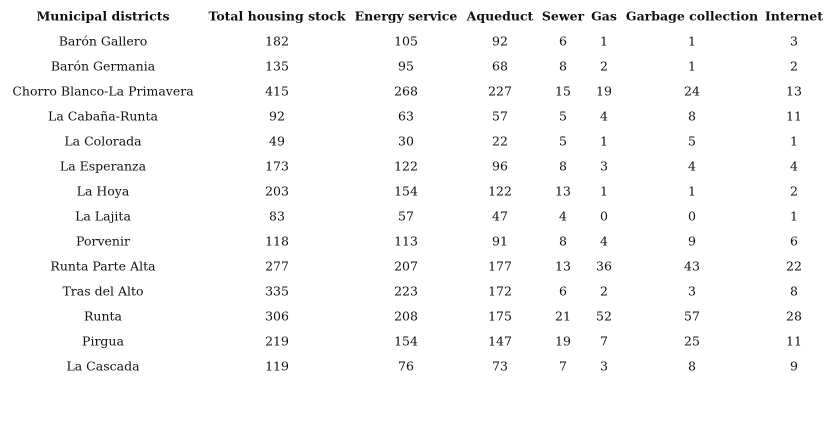 This screenshot has width=830, height=434. Describe the element at coordinates (692, 341) in the screenshot. I see `cell-value: 25` at that location.